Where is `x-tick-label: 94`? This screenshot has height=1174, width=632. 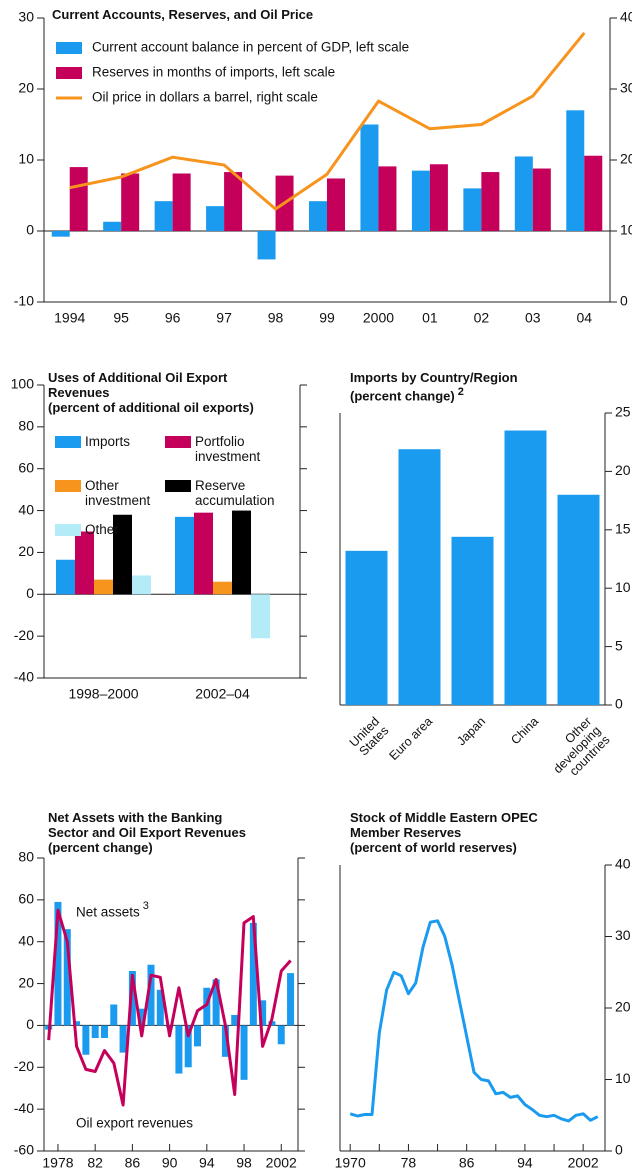 x-tick-label: 94 is located at coordinates (525, 1163).